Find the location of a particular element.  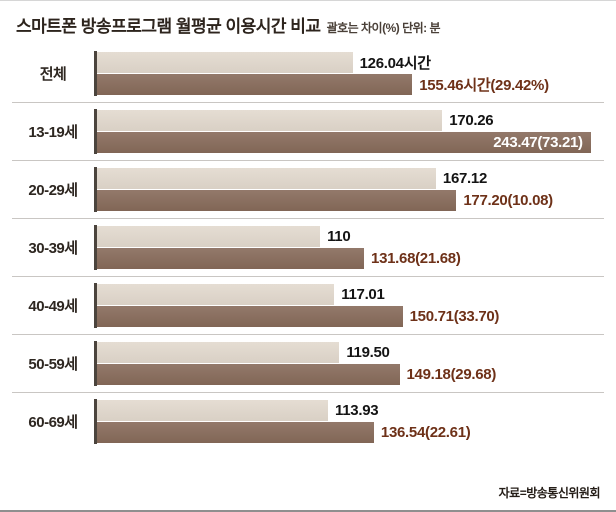

value-label: 126.04시간 is located at coordinates (395, 63).